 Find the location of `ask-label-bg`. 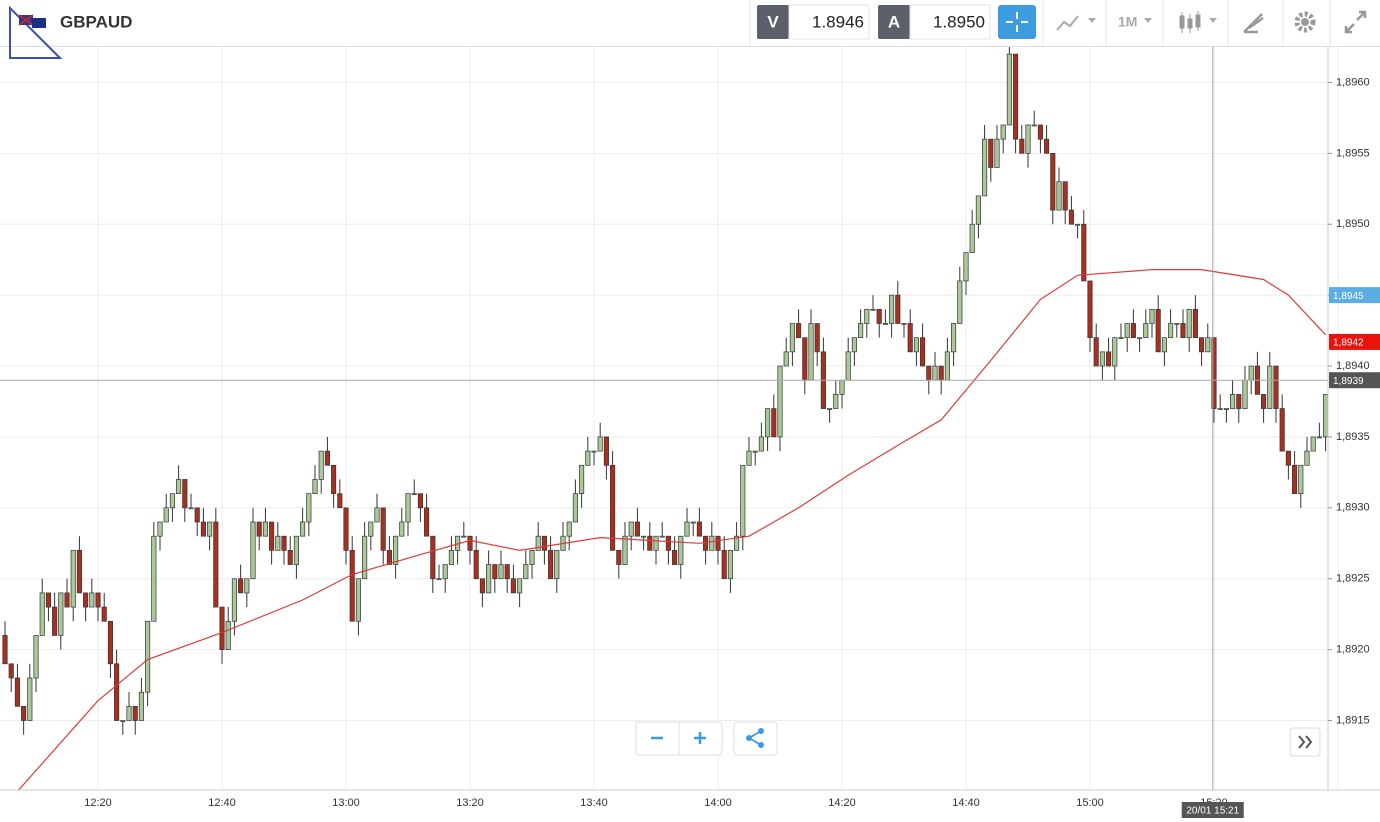

ask-label-bg is located at coordinates (894, 22).